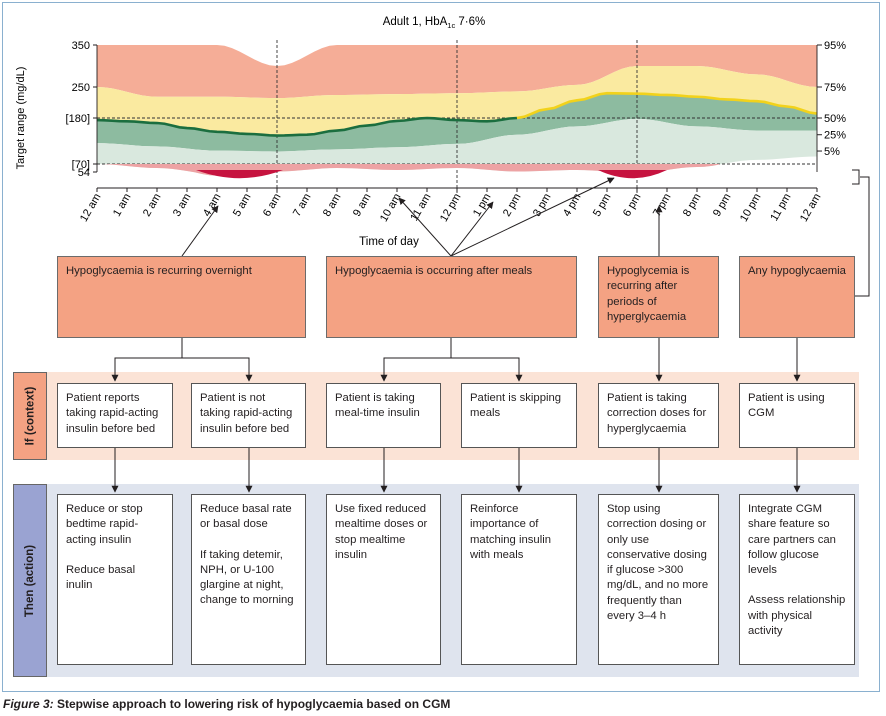 The width and height of the screenshot is (886, 716). I want to click on chart-title: Adult 1, HbA1c 7·6%, so click(434, 23).